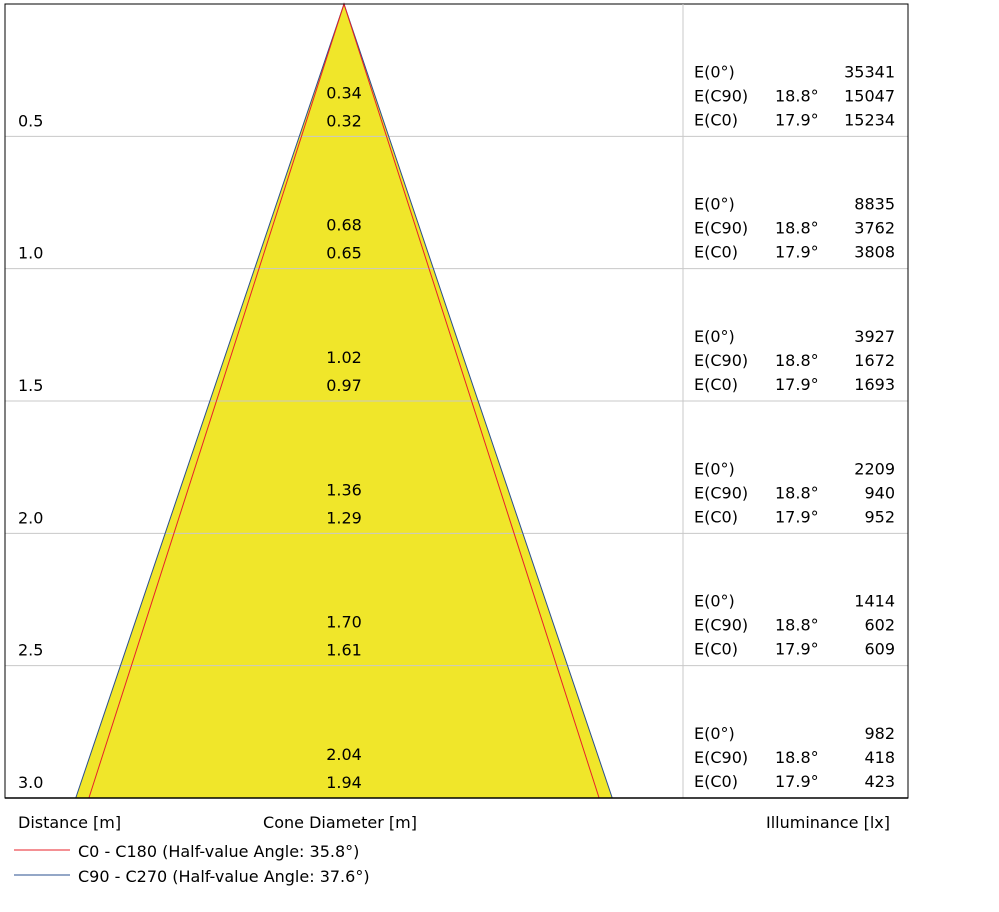 The height and width of the screenshot is (912, 999). What do you see at coordinates (344, 517) in the screenshot?
I see `cone-diameter-c0-label: 1.29` at bounding box center [344, 517].